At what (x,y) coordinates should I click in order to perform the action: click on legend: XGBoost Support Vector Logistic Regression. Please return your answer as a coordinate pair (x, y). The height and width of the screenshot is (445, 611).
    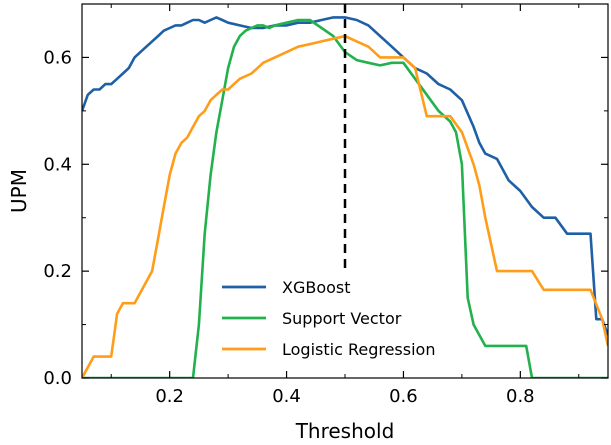
    Looking at the image, I should click on (328, 318).